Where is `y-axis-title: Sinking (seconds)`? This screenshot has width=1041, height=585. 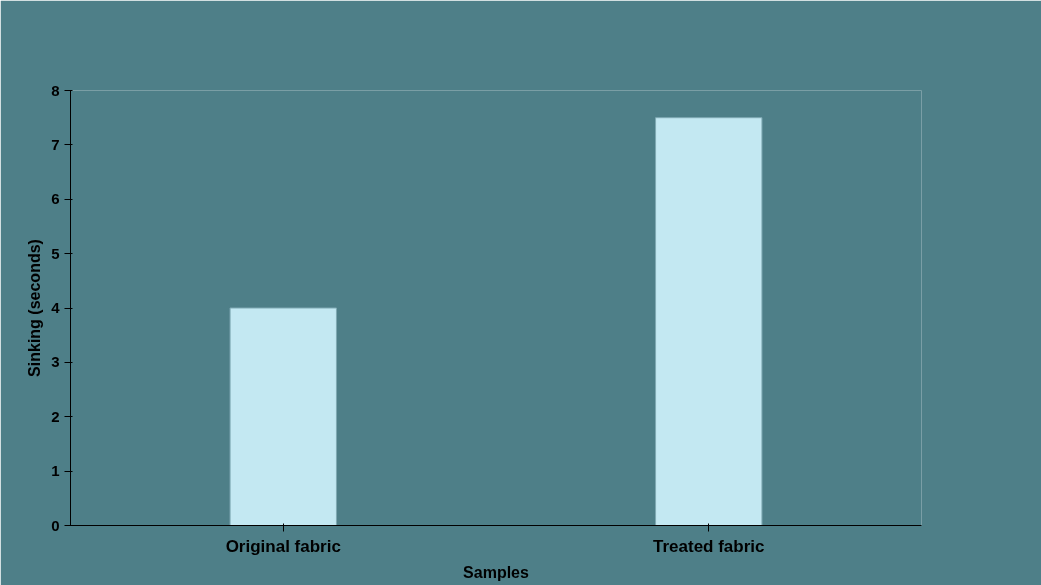
y-axis-title: Sinking (seconds) is located at coordinates (35, 308).